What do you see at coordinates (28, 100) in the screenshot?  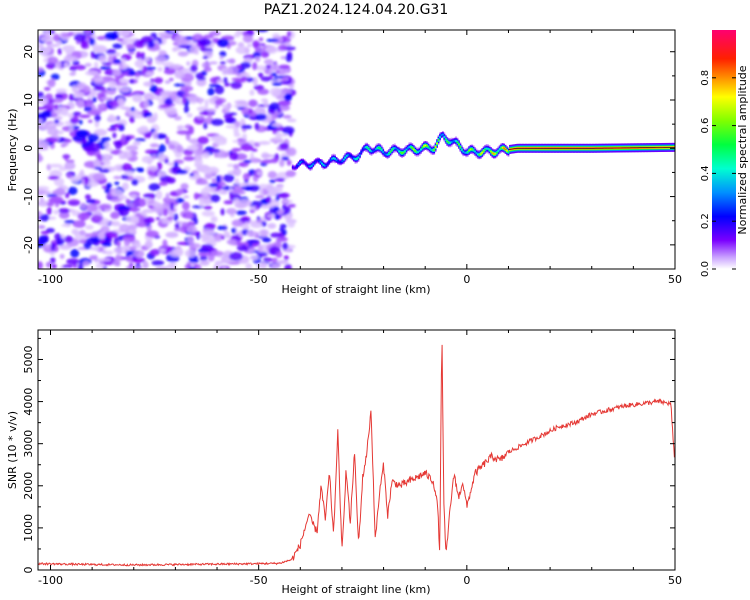 I see `y-tick-label: 10` at bounding box center [28, 100].